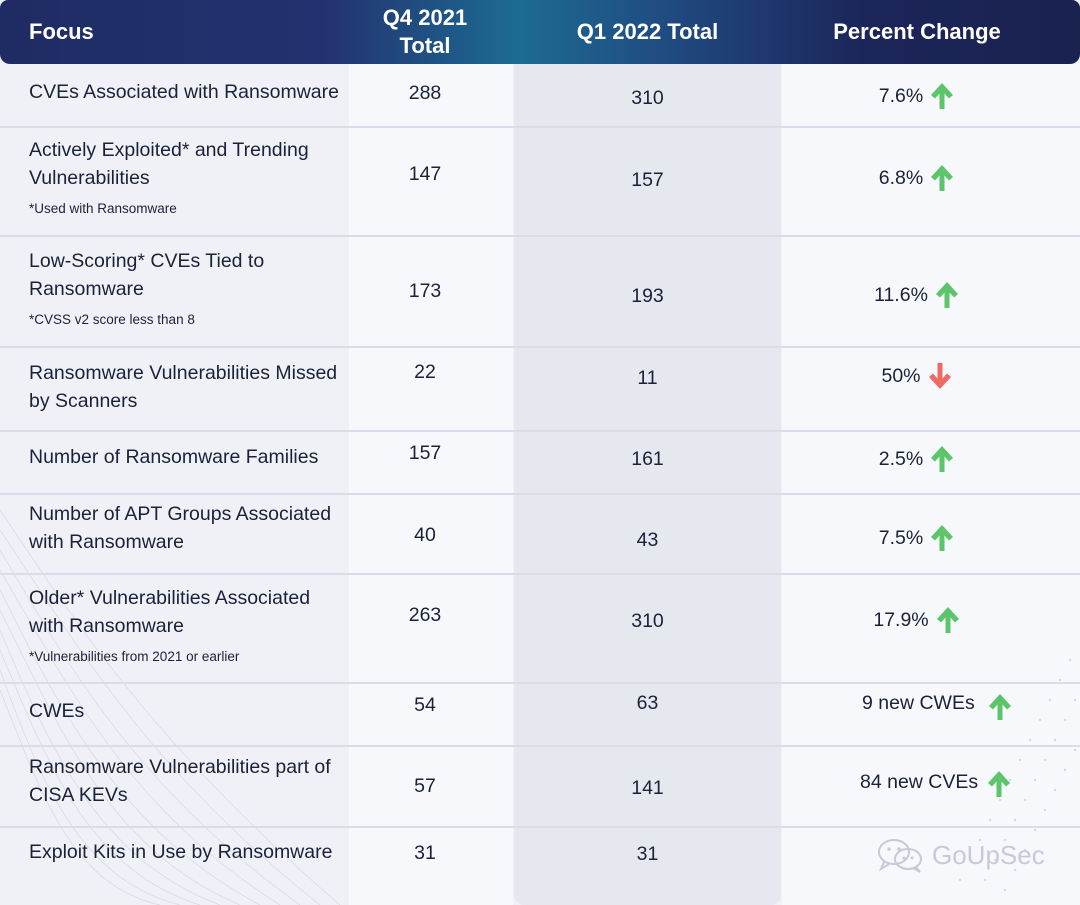 The width and height of the screenshot is (1080, 905). Describe the element at coordinates (647, 459) in the screenshot. I see `row-5-q1: 161` at that location.